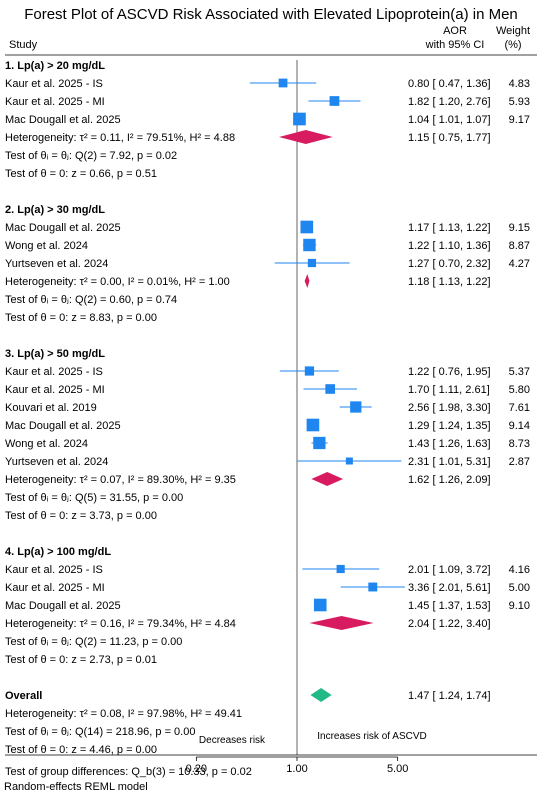 This screenshot has width=542, height=796. What do you see at coordinates (23, 696) in the screenshot?
I see `overall-label: Overall` at bounding box center [23, 696].